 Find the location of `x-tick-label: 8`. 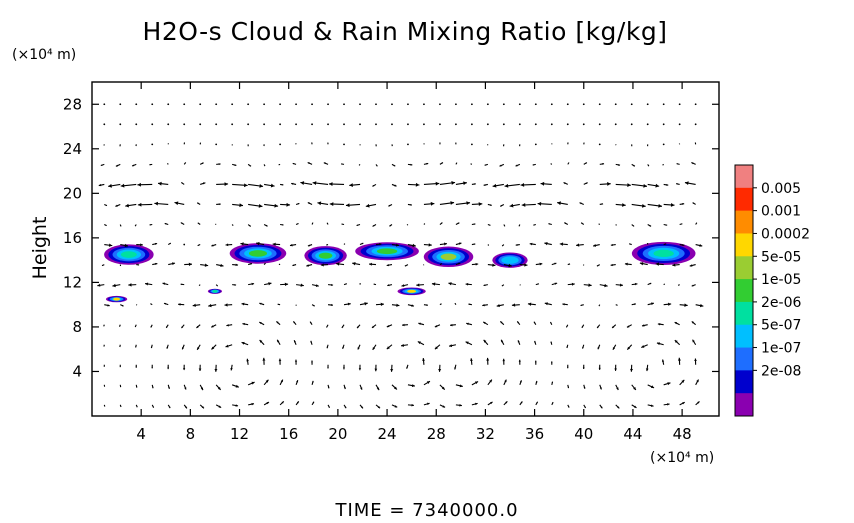

x-tick-label: 8 is located at coordinates (191, 434).